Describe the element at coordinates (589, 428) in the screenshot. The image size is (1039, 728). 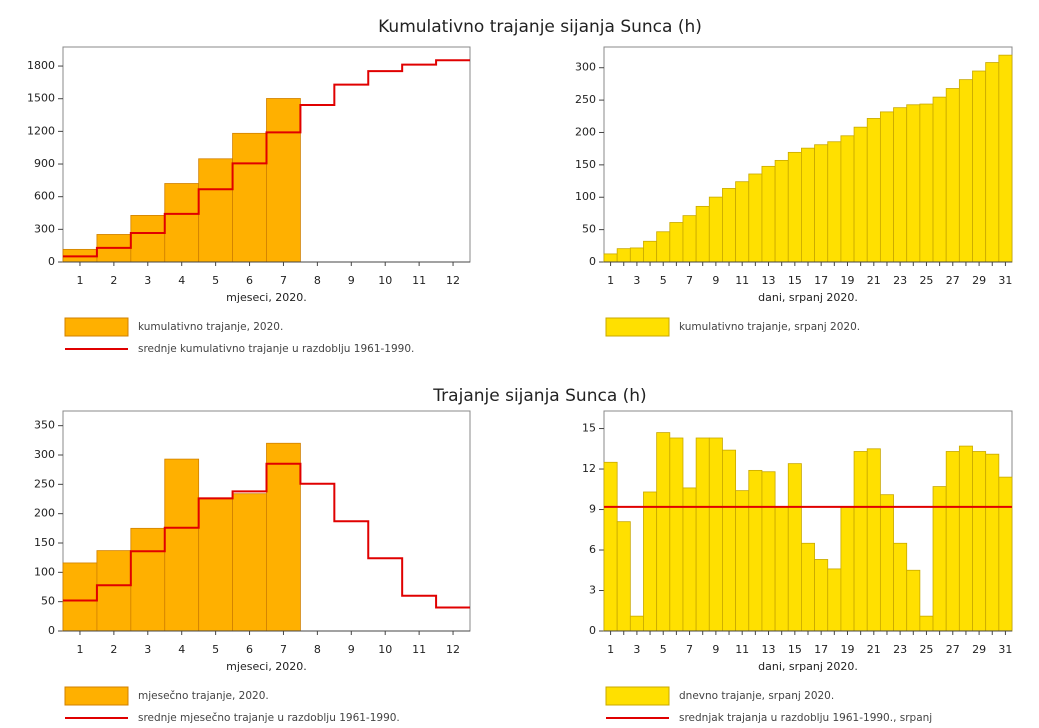
I see `y-tick-label: 15` at that location.